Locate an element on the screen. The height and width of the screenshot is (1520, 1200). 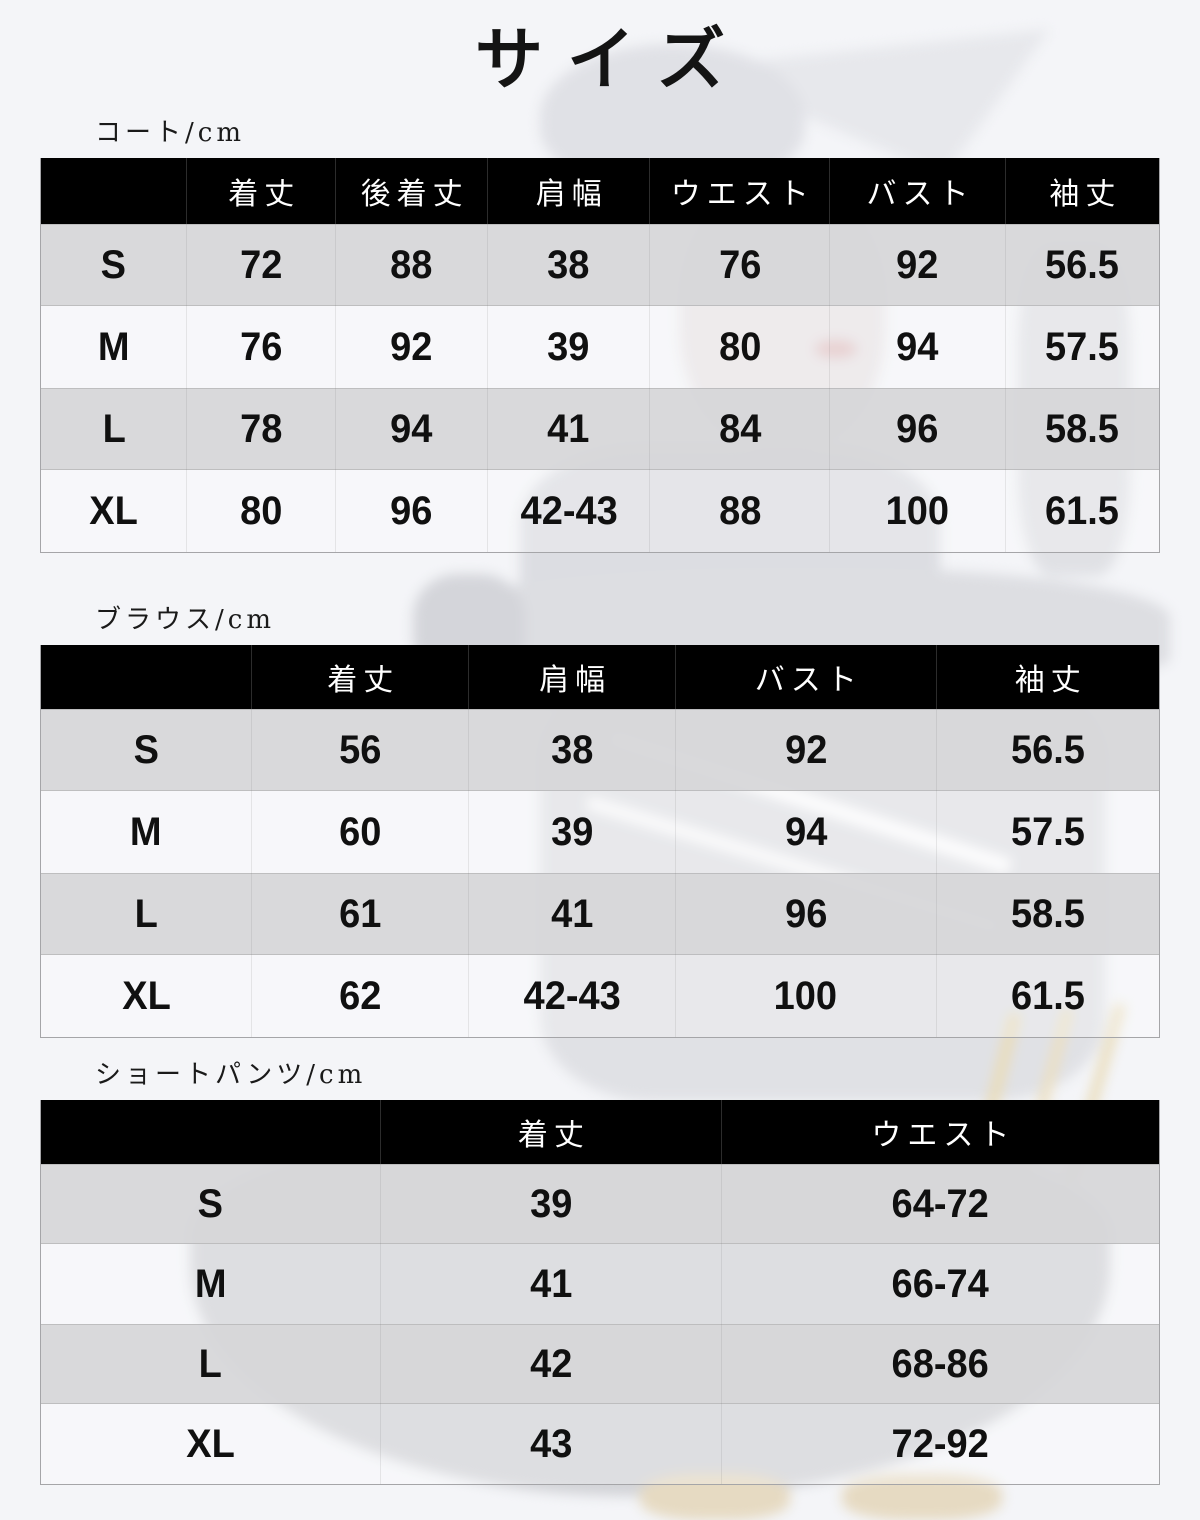
cell-value: 56 is located at coordinates (360, 749).